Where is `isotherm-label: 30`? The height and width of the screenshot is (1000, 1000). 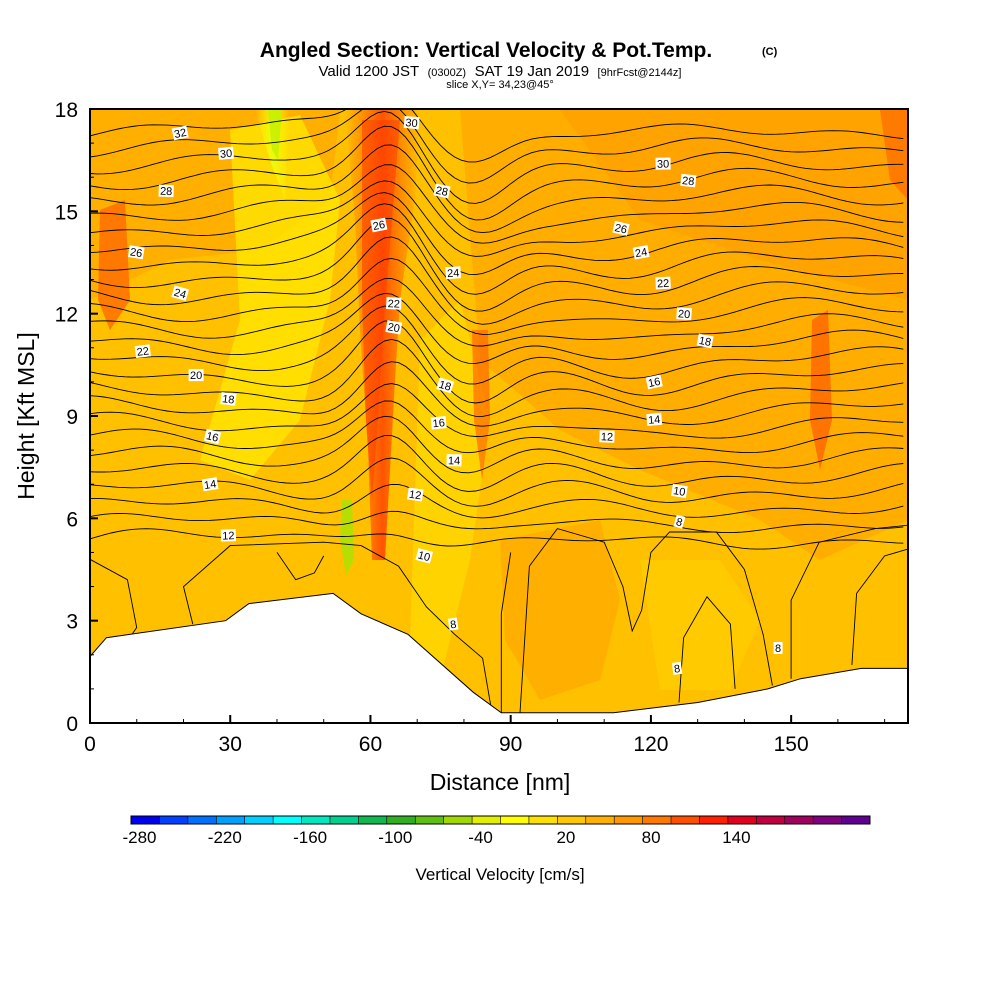 isotherm-label: 30 is located at coordinates (663, 164).